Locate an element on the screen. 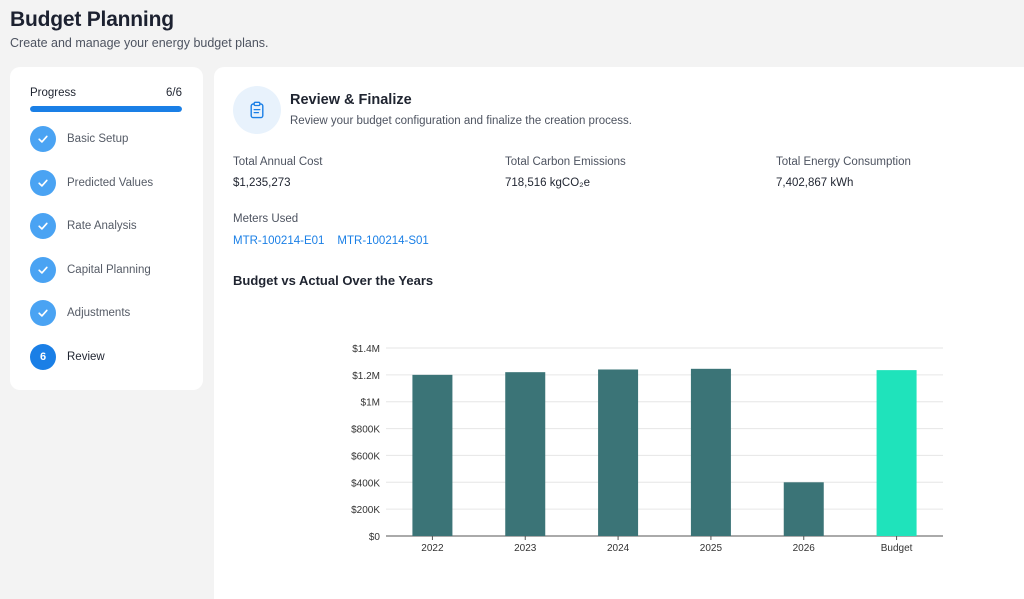 This screenshot has height=599, width=1024. meter-list: MTR-100214-E01 MTR-100214-S01 is located at coordinates (331, 241).